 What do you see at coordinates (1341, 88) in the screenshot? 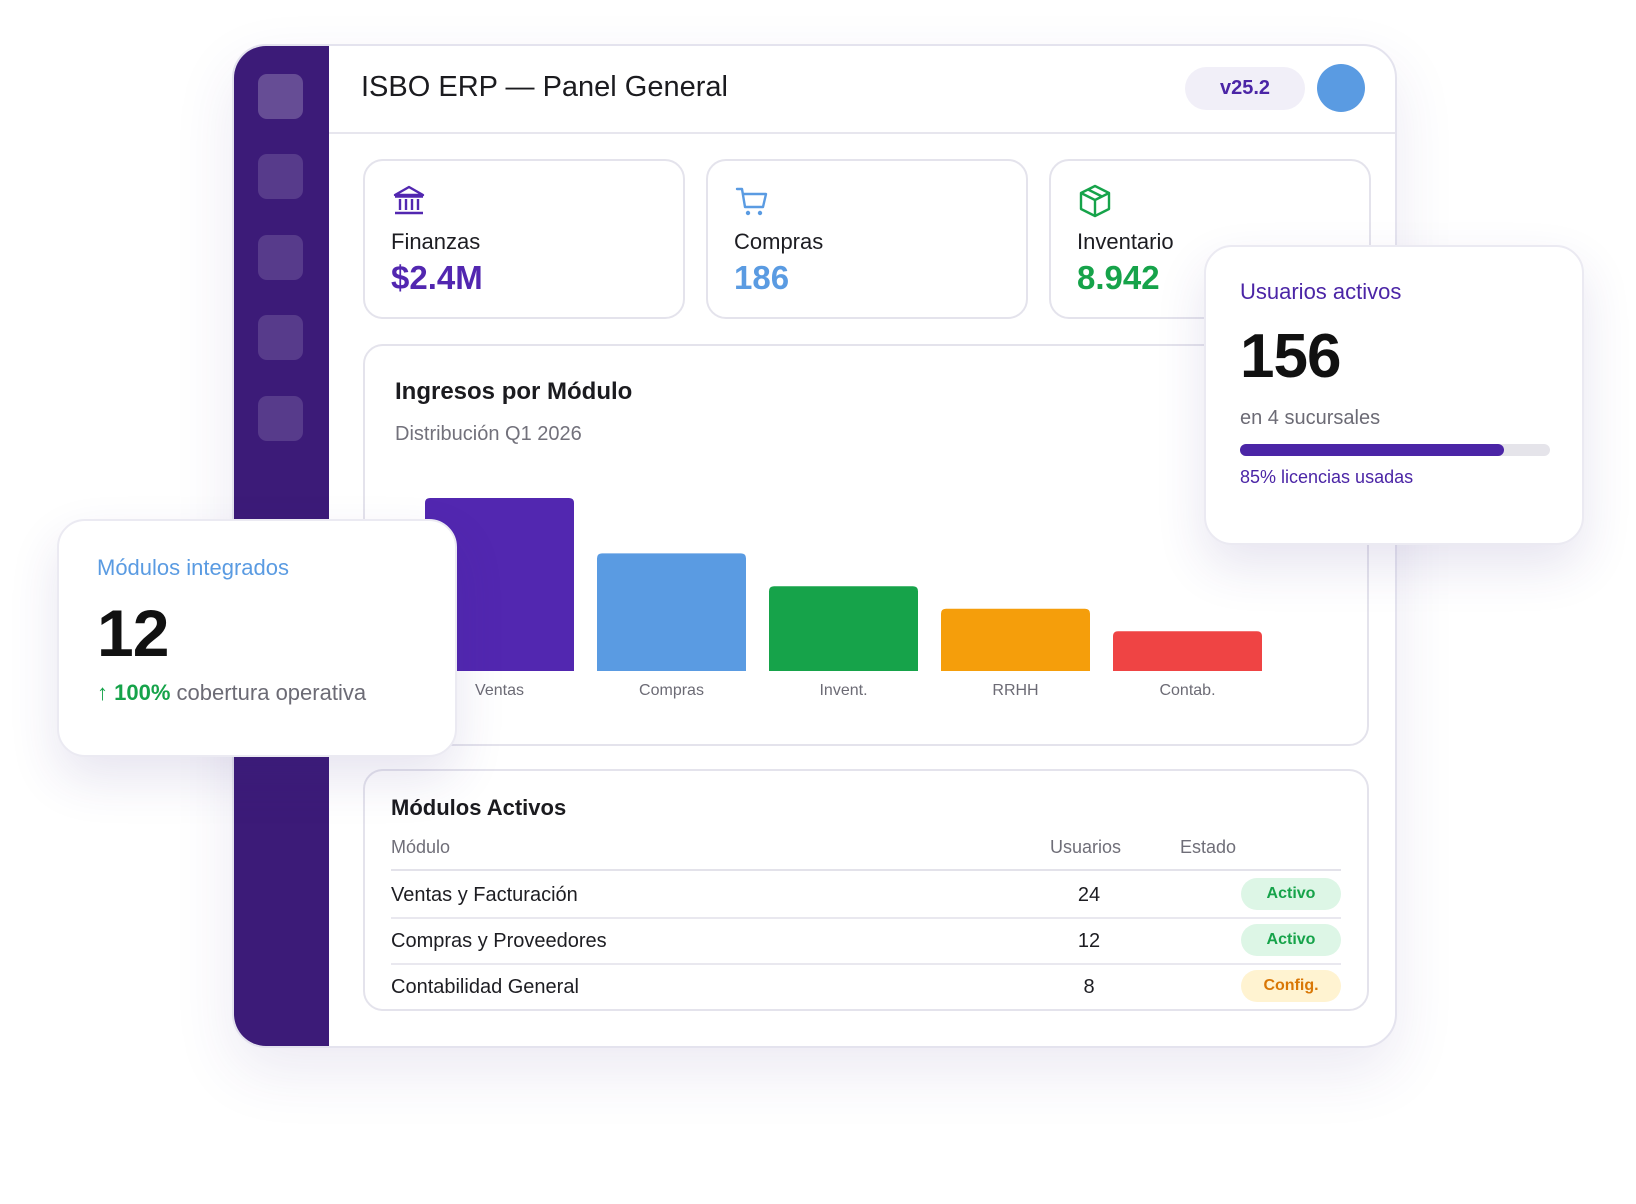
I see `avatar` at bounding box center [1341, 88].